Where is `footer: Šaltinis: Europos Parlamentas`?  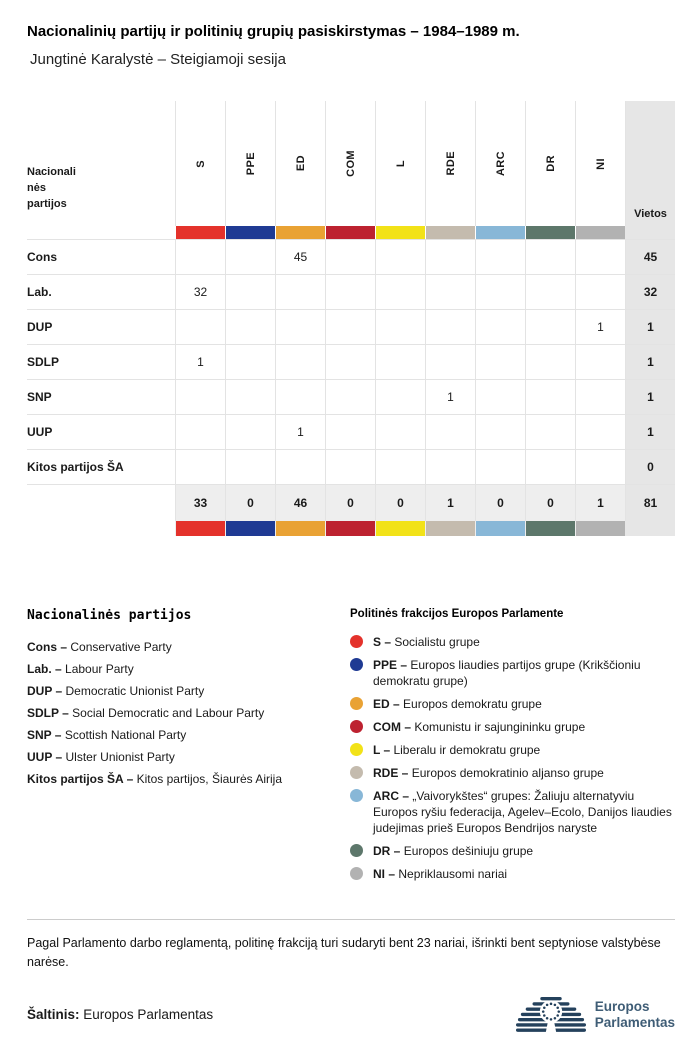 footer: Šaltinis: Europos Parlamentas is located at coordinates (351, 1014).